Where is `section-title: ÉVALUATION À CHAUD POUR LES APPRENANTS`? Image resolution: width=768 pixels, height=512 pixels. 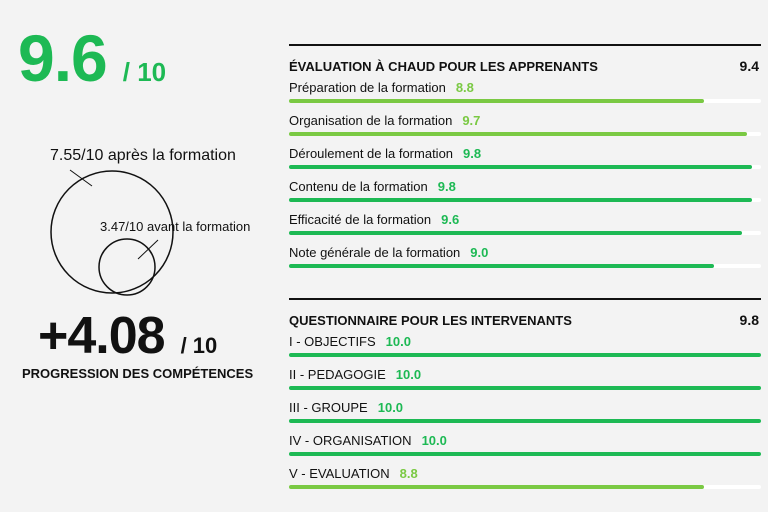
section-title: ÉVALUATION À CHAUD POUR LES APPRENANTS is located at coordinates (443, 66).